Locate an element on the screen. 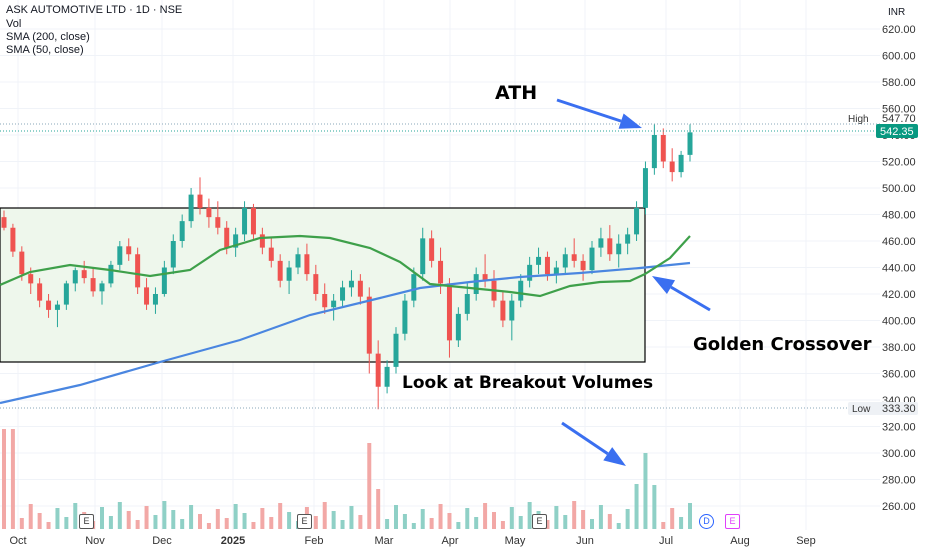  currency-label: INR is located at coordinates (897, 12).